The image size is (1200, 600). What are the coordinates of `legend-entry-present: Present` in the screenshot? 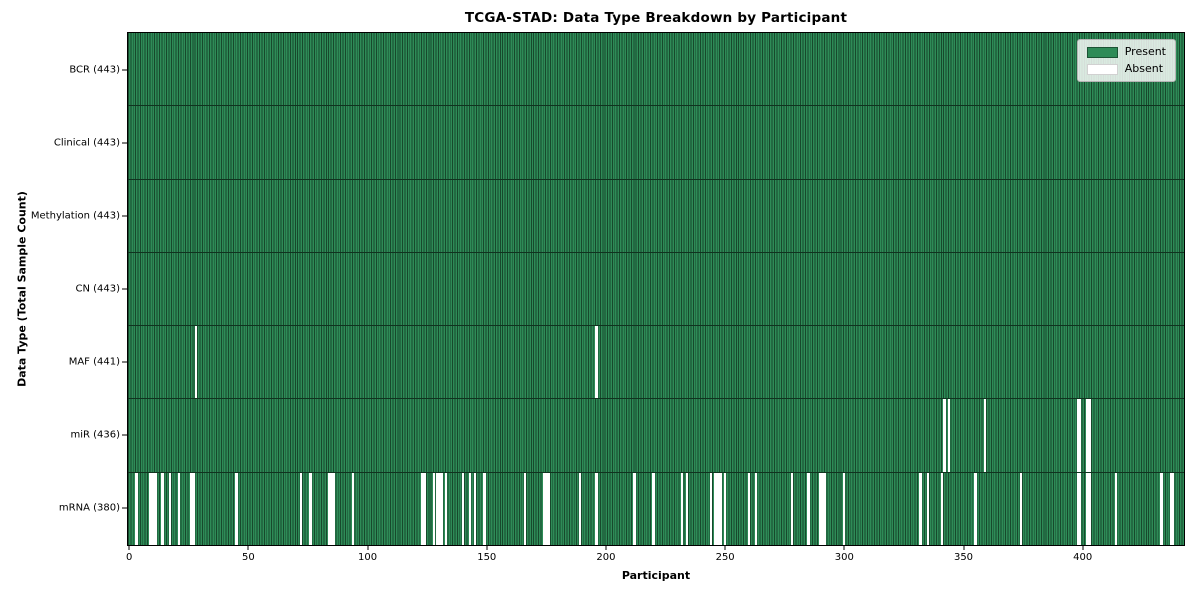 It's located at (1126, 51).